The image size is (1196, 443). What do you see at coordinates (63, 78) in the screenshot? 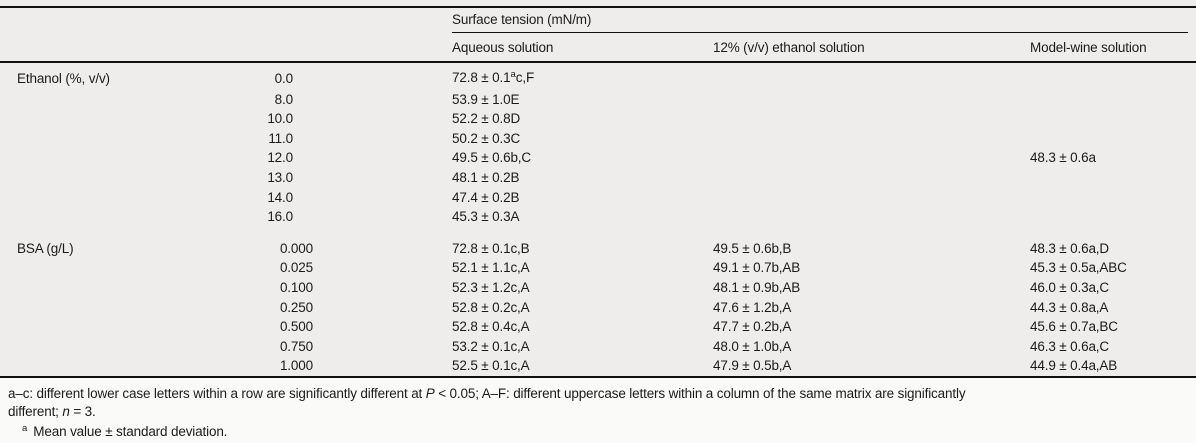
I see `row-group-label: Ethanol (%, v/v)` at bounding box center [63, 78].